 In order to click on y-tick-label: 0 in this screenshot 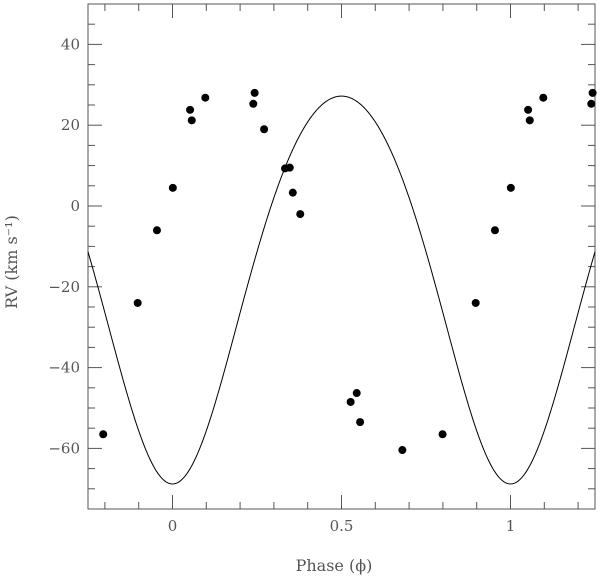, I will do `click(75, 206)`.